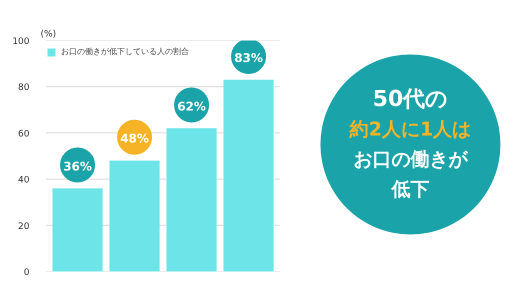 This screenshot has height=291, width=505. I want to click on data-label: 48%, so click(134, 139).